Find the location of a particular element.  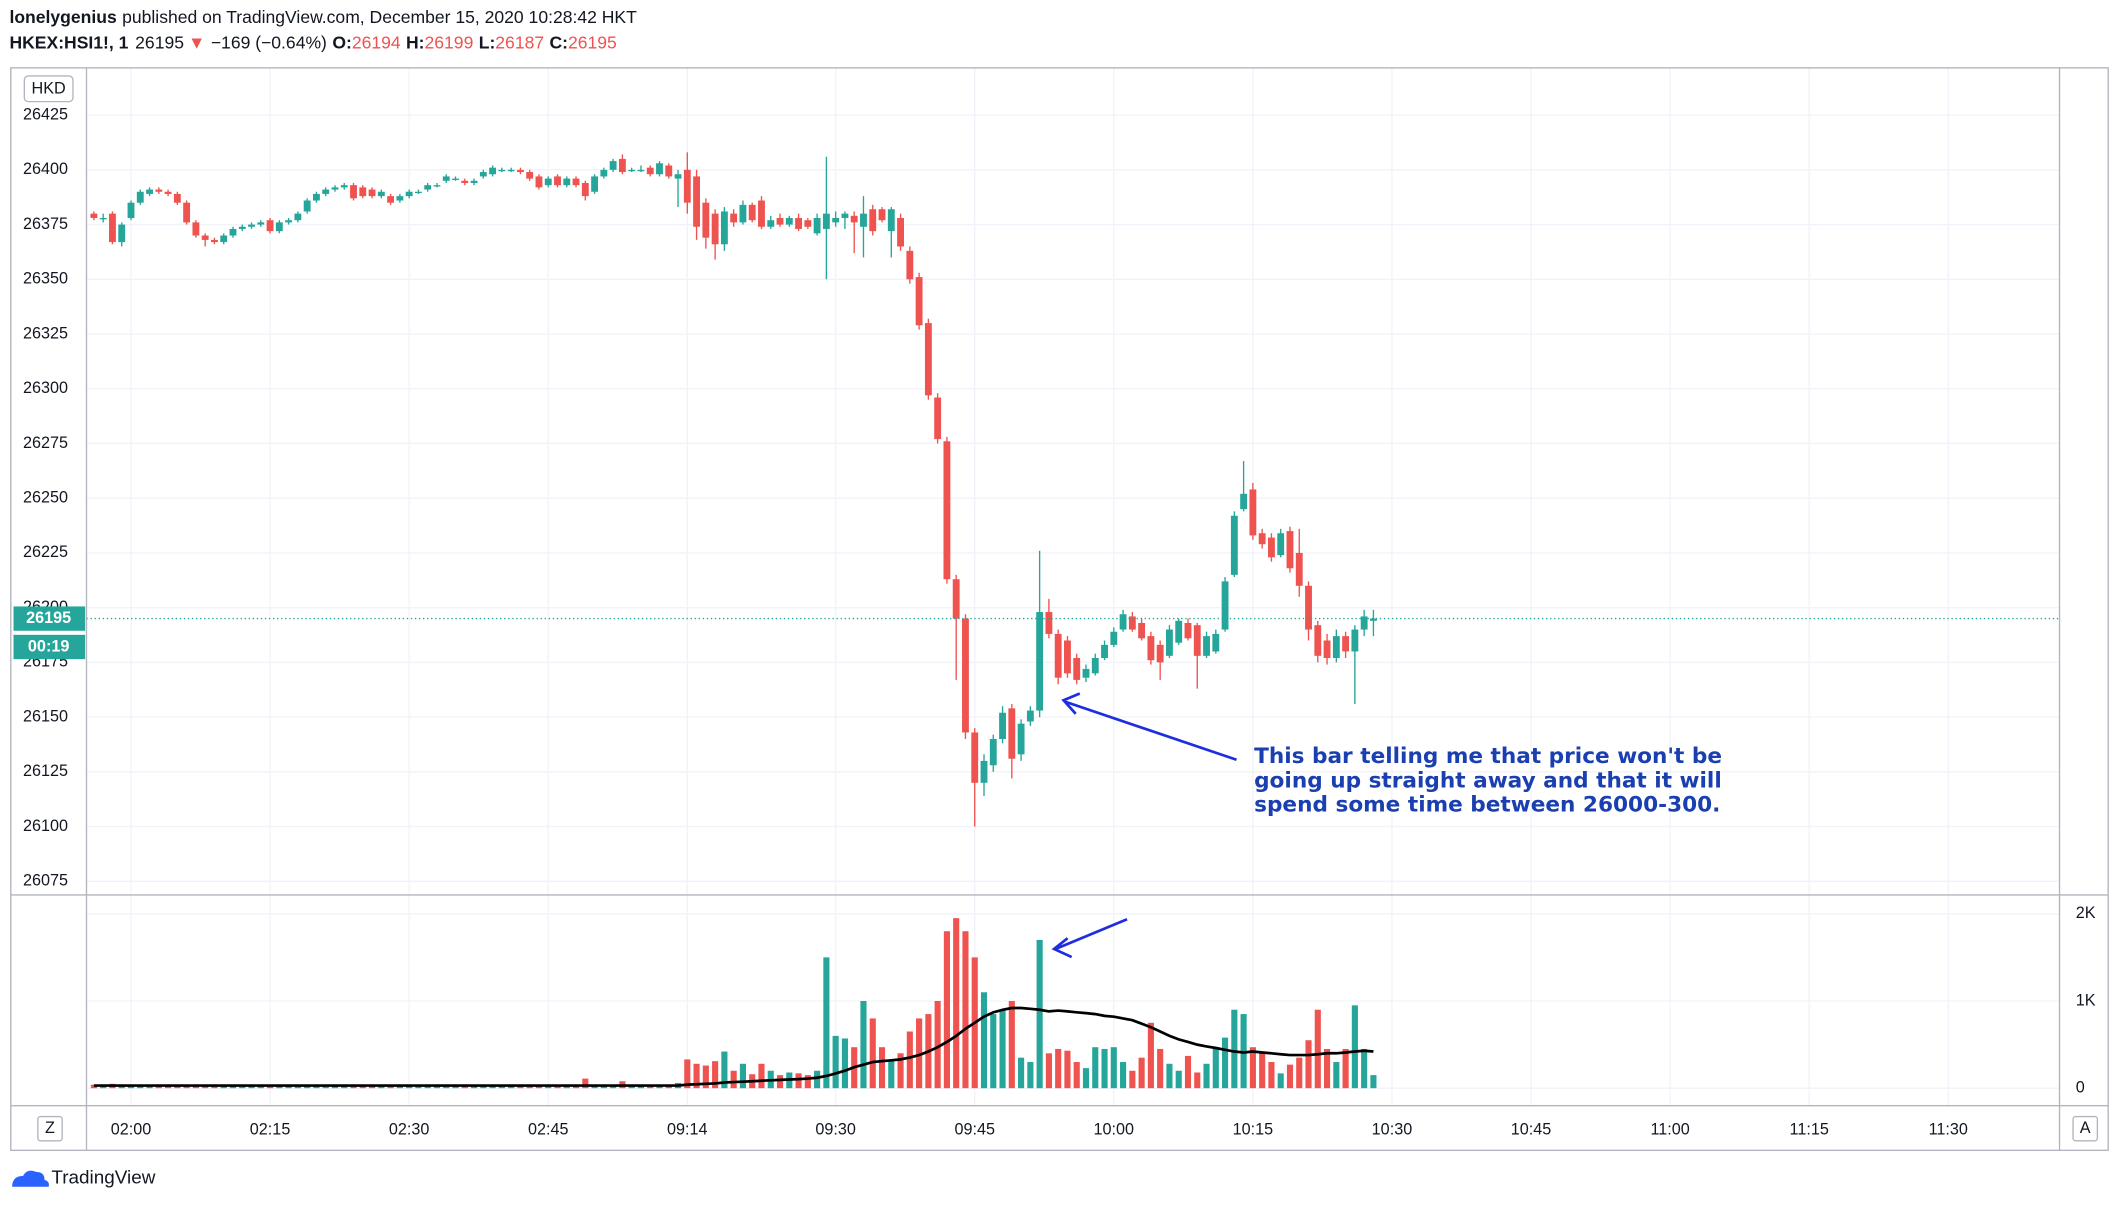

x-tick-label: 10:00 is located at coordinates (1114, 1129).